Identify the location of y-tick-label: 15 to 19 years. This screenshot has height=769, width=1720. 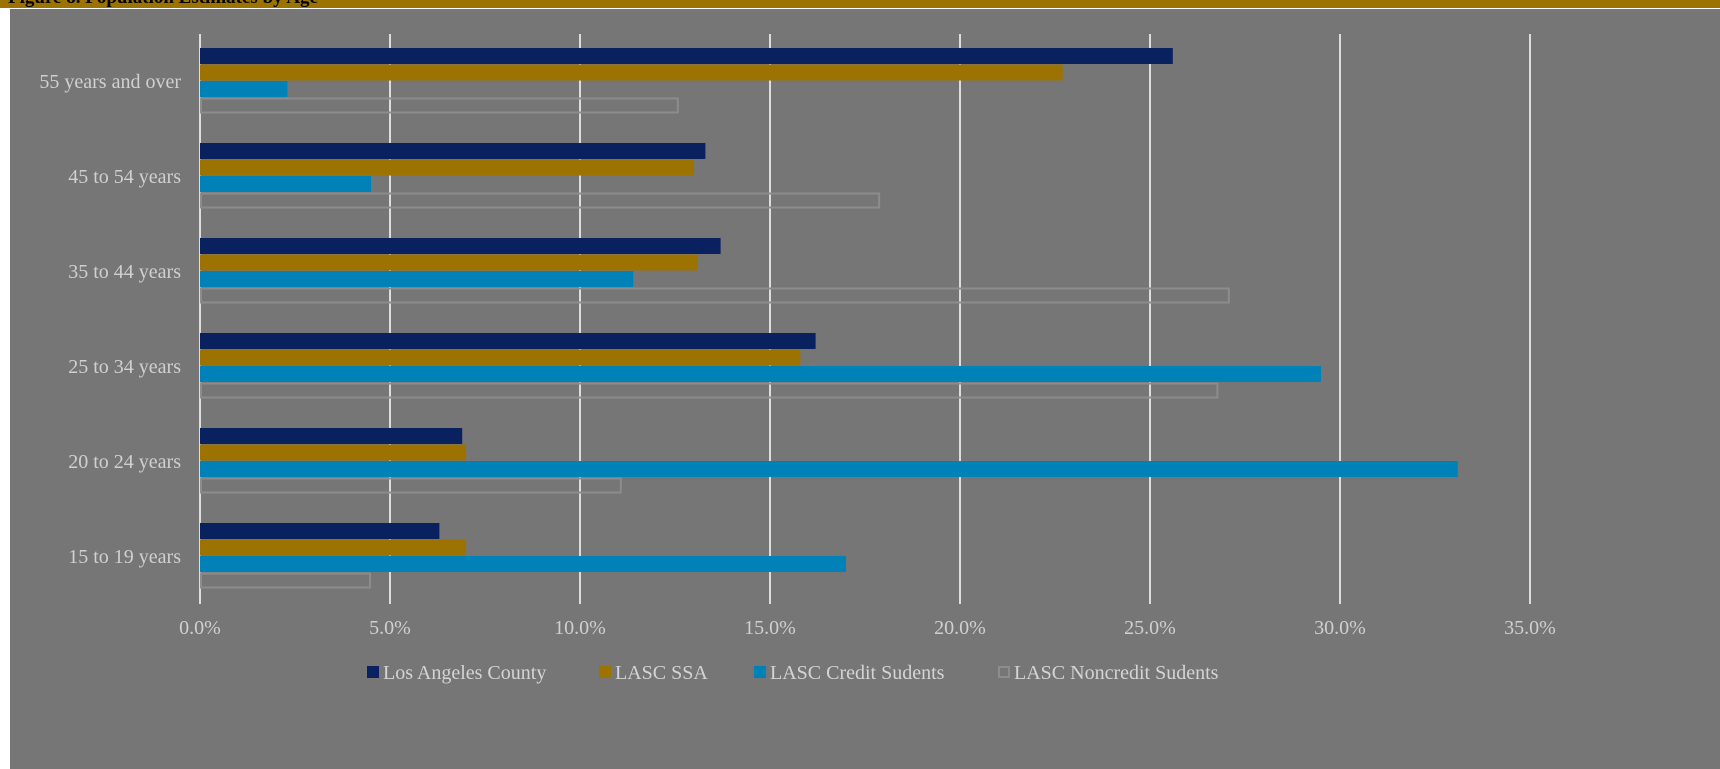
(124, 557).